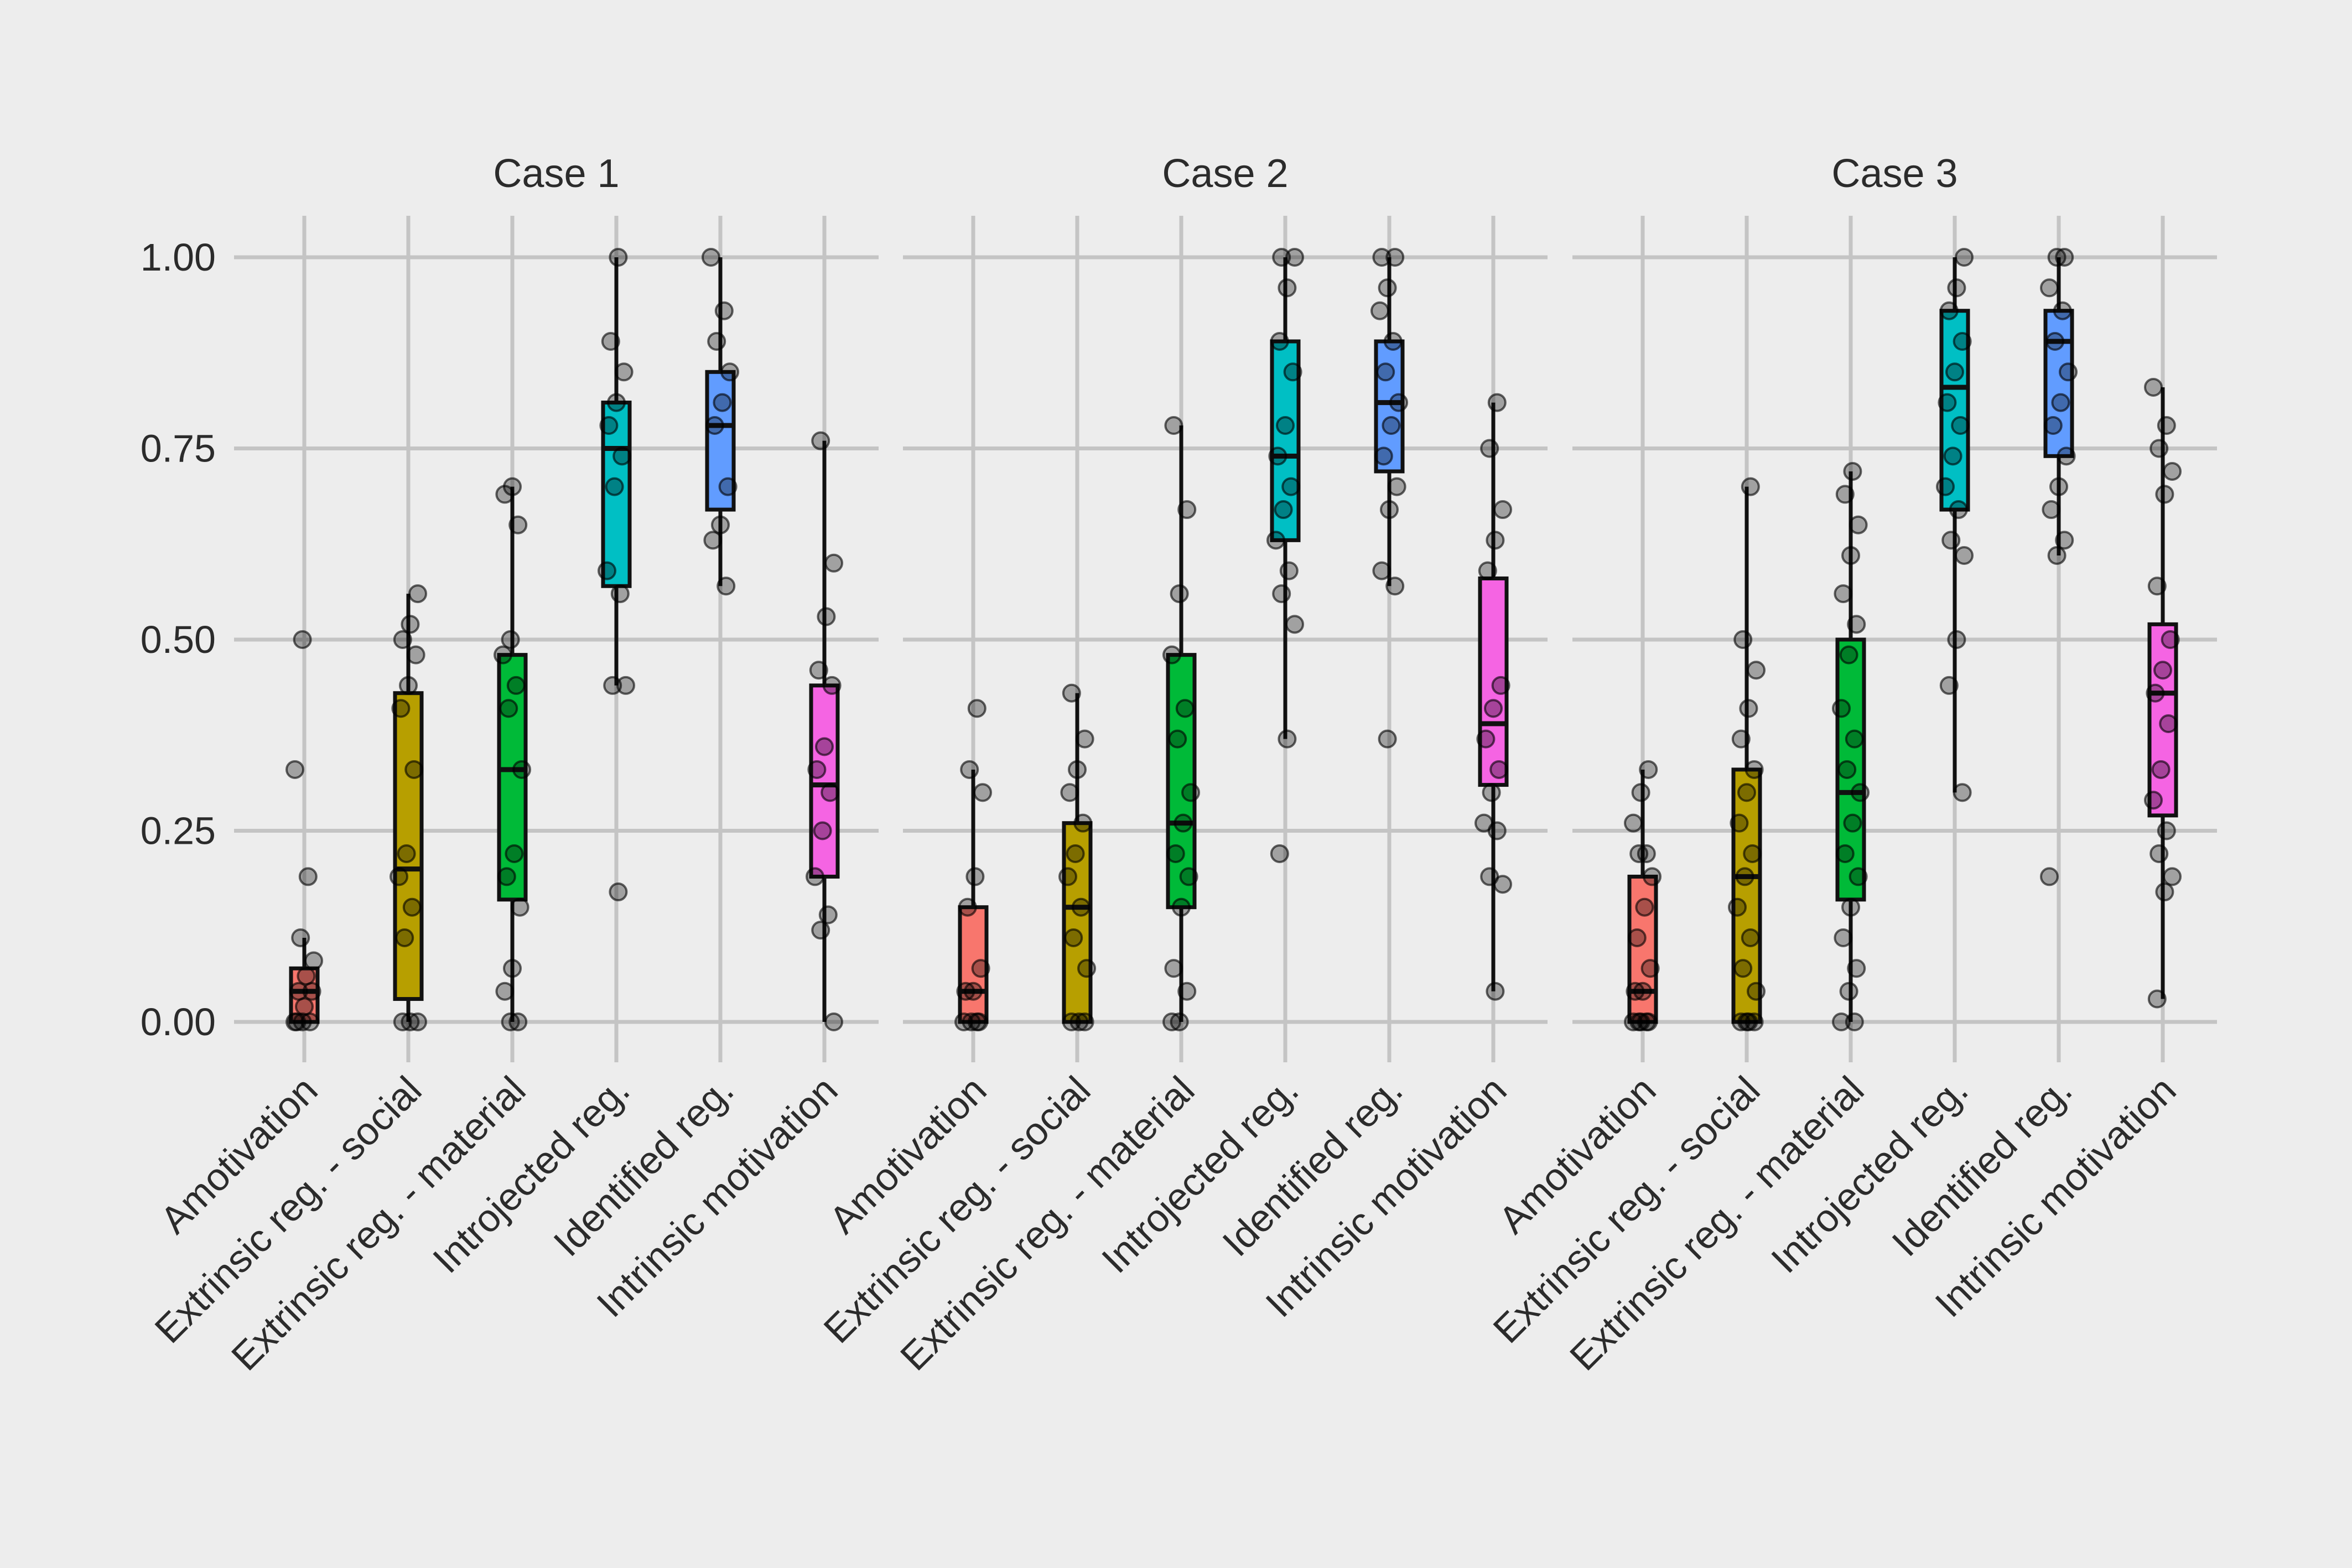 The height and width of the screenshot is (1568, 2352). Describe the element at coordinates (1982, 1166) in the screenshot. I see `category-label: Identified reg.` at that location.